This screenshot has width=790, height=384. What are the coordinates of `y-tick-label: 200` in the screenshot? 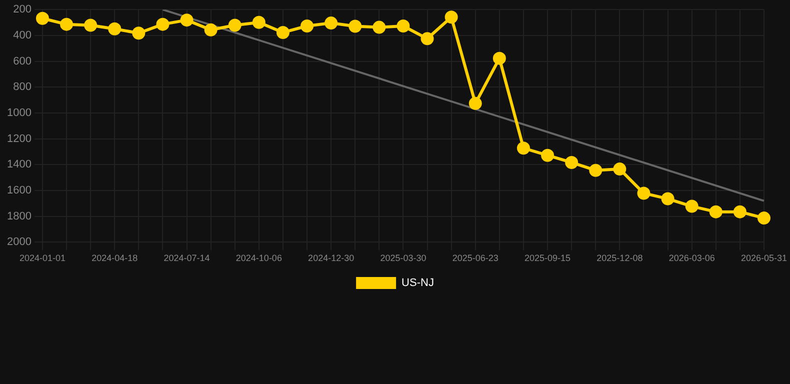 It's located at (22, 10).